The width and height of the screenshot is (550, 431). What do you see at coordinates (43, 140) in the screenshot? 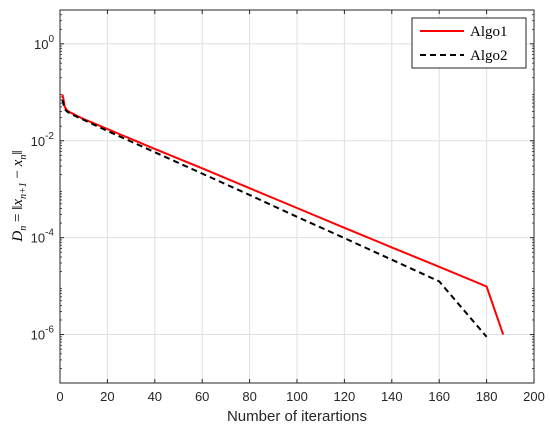
I see `y-tick-label: 10⁻²` at bounding box center [43, 140].